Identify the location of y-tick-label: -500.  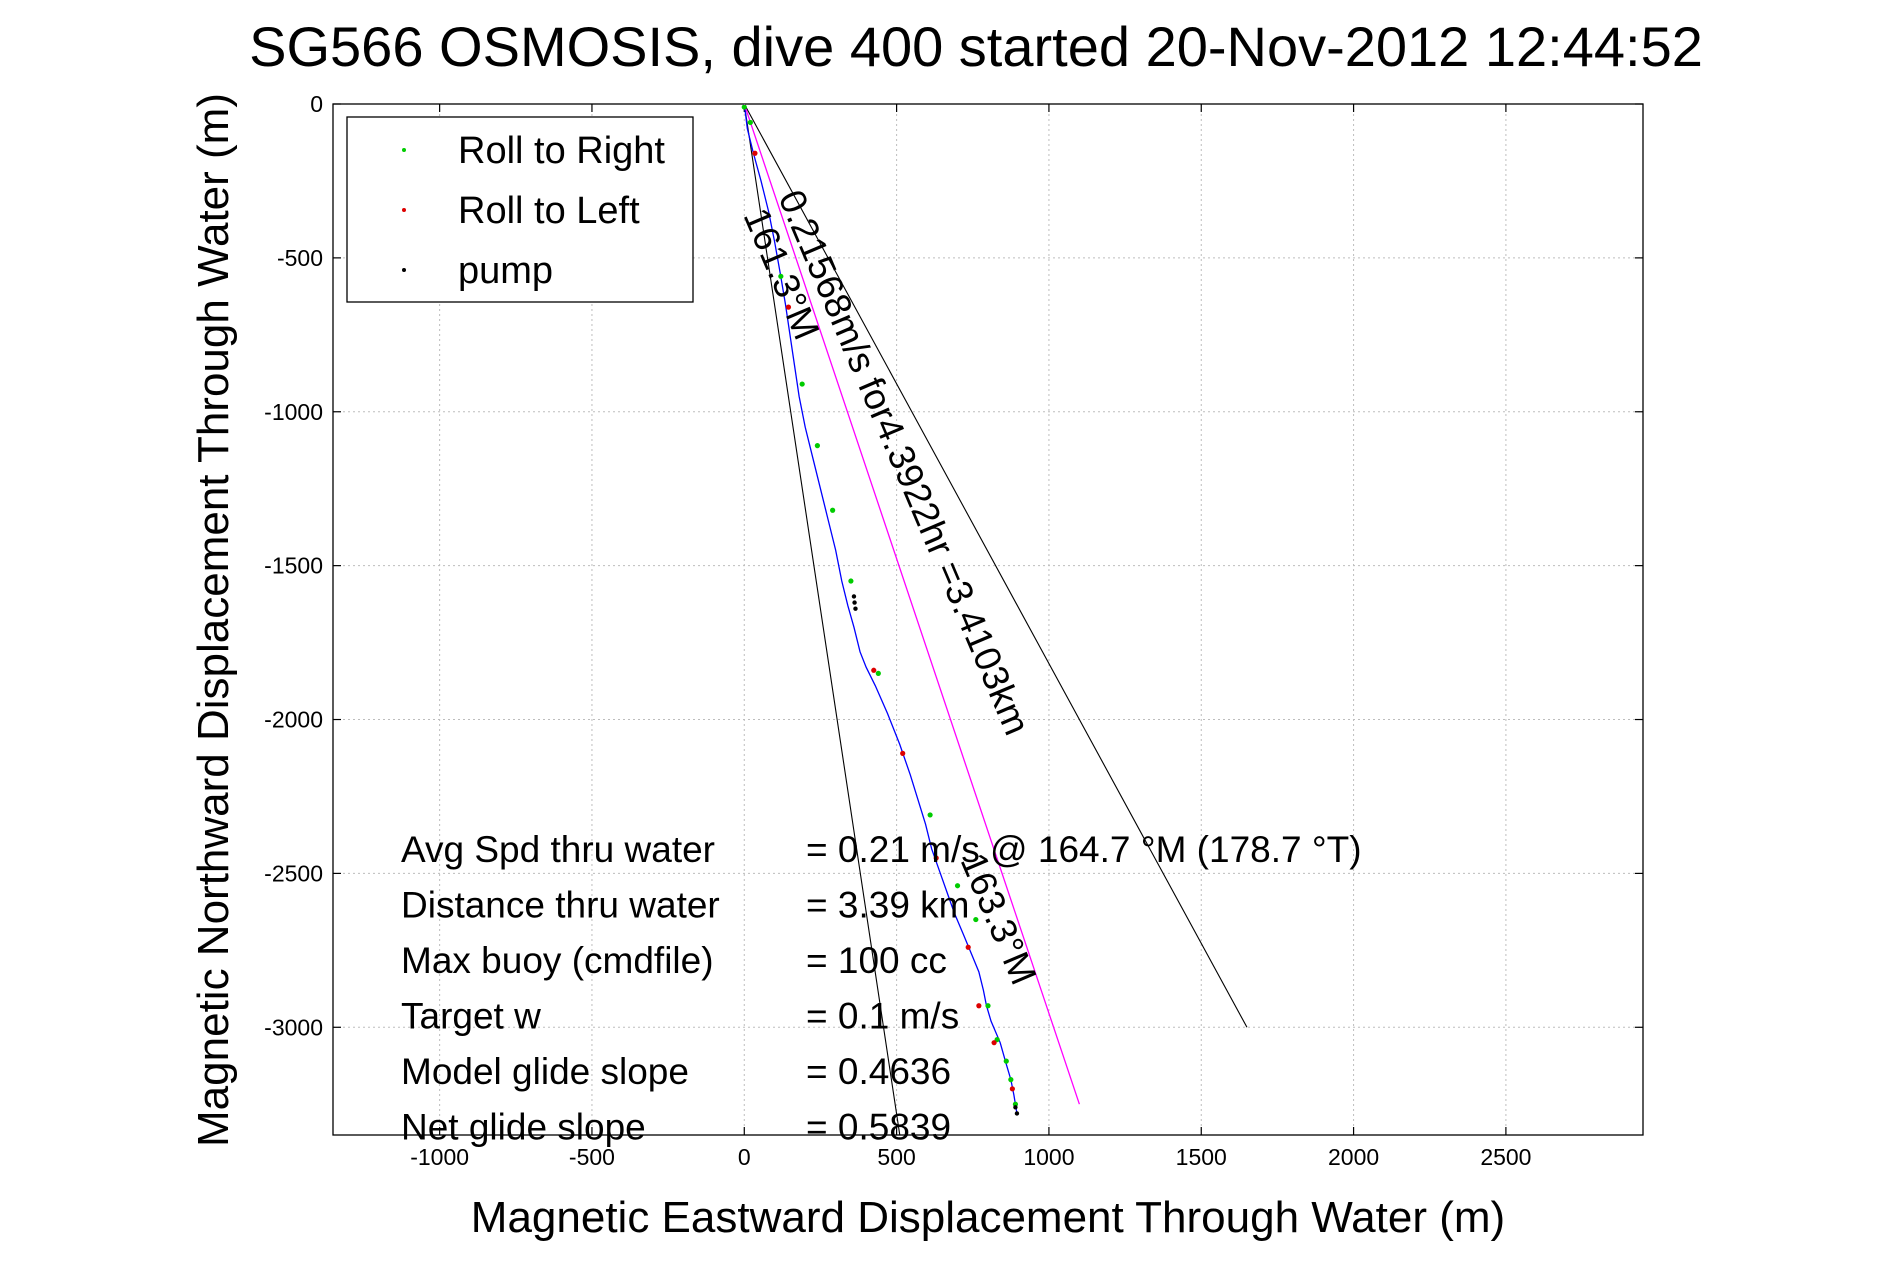
(300, 258).